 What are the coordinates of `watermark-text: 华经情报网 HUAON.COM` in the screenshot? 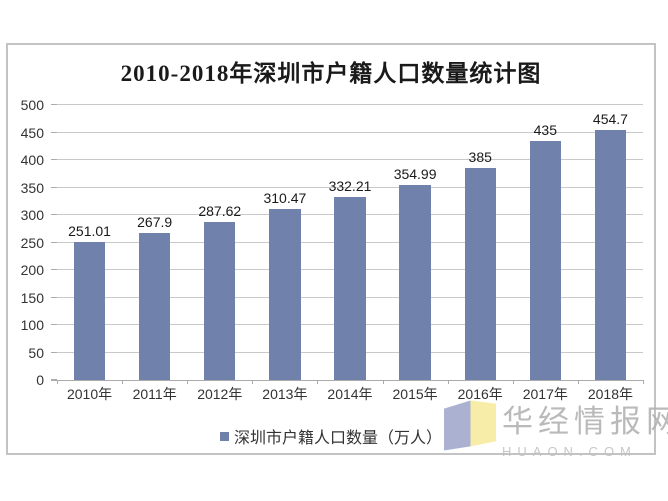 It's located at (585, 427).